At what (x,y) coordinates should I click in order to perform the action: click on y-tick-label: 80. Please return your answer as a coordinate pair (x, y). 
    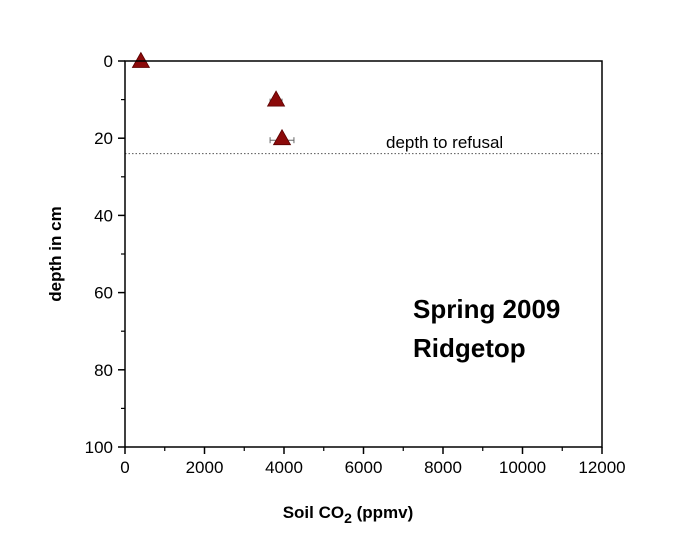
    Looking at the image, I should click on (103, 370).